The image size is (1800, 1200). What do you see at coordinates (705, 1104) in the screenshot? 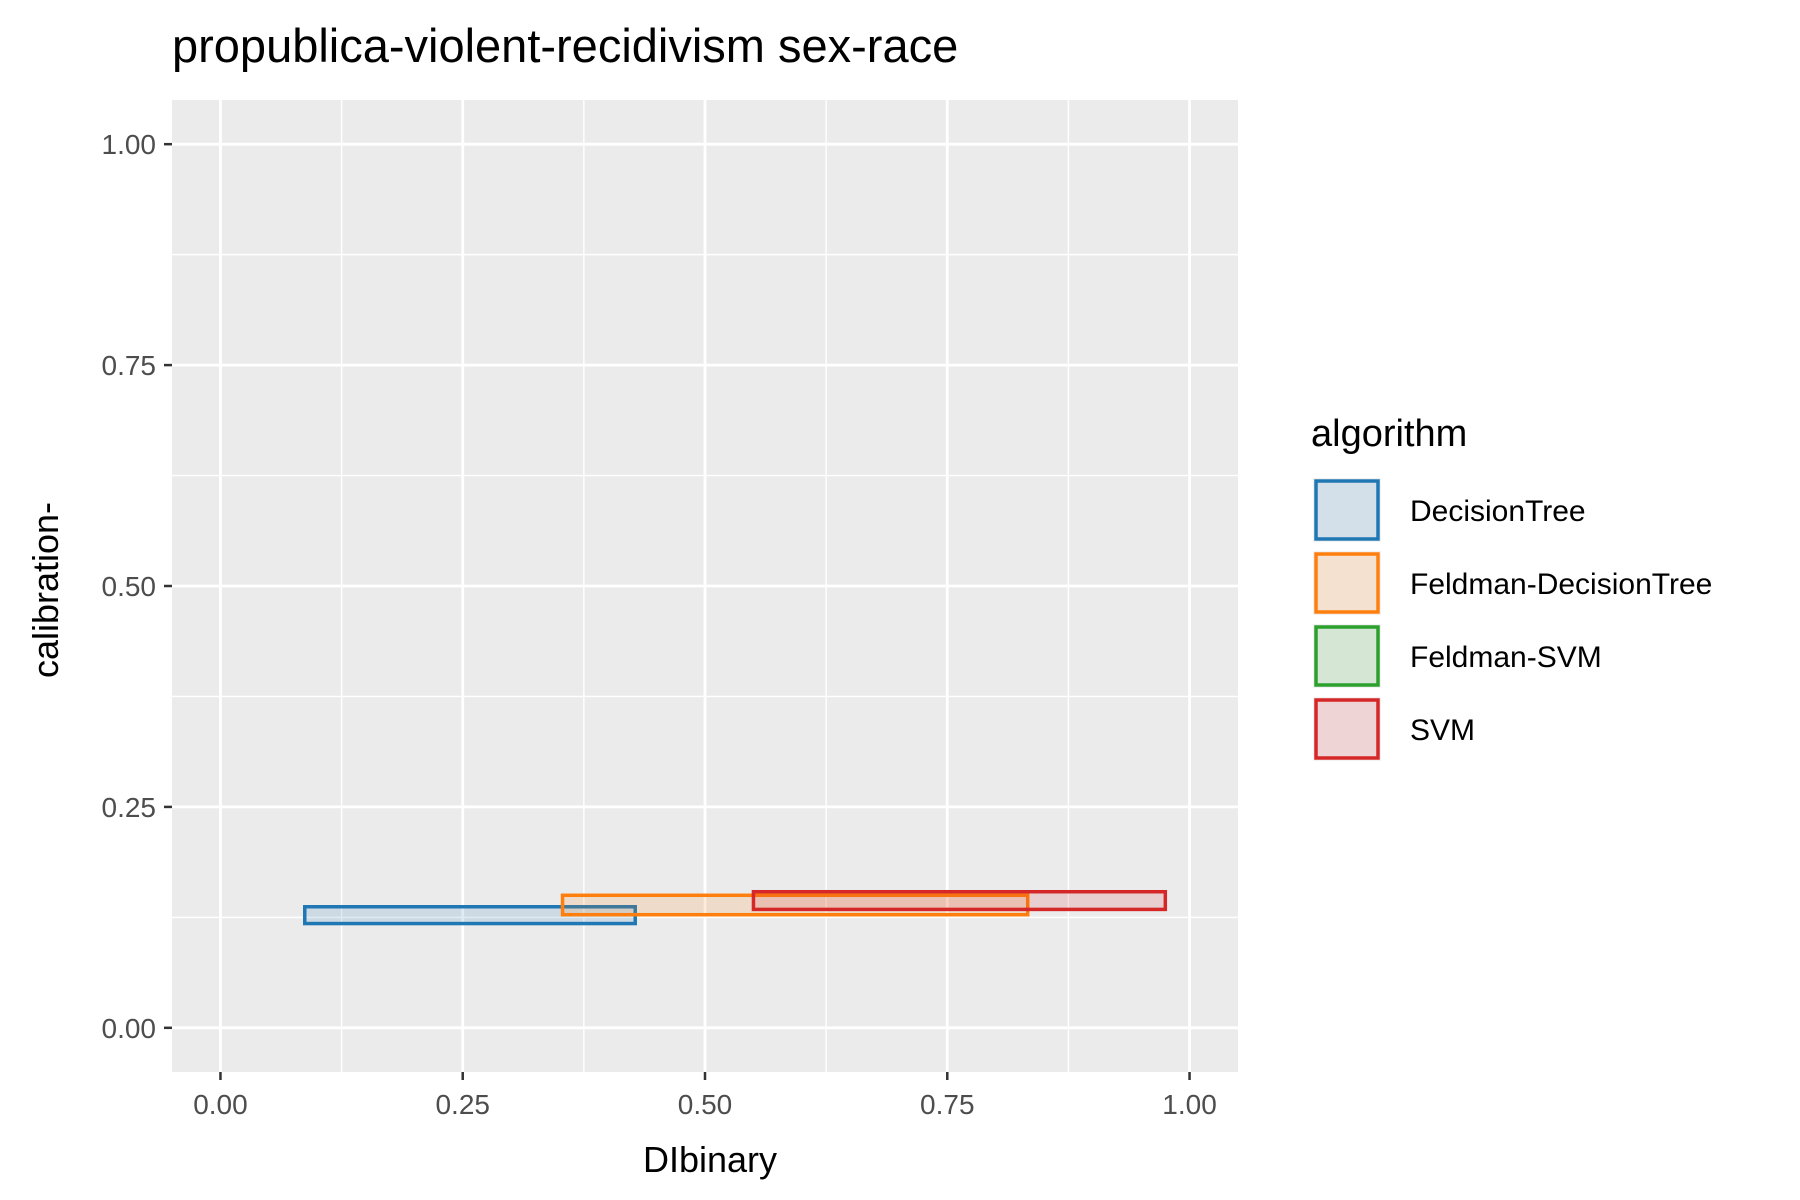
I see `x-tick-label: 0.50` at bounding box center [705, 1104].